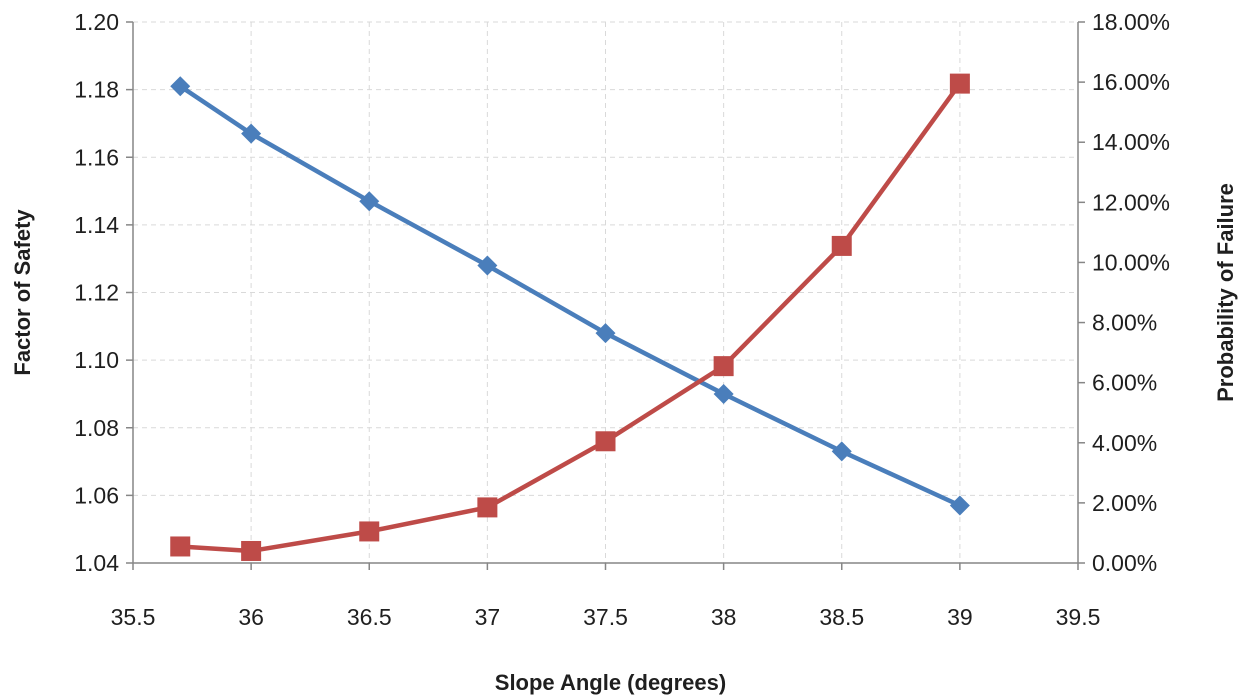 This screenshot has width=1247, height=698. What do you see at coordinates (1124, 323) in the screenshot?
I see `y2-tick-label: 8.00%` at bounding box center [1124, 323].